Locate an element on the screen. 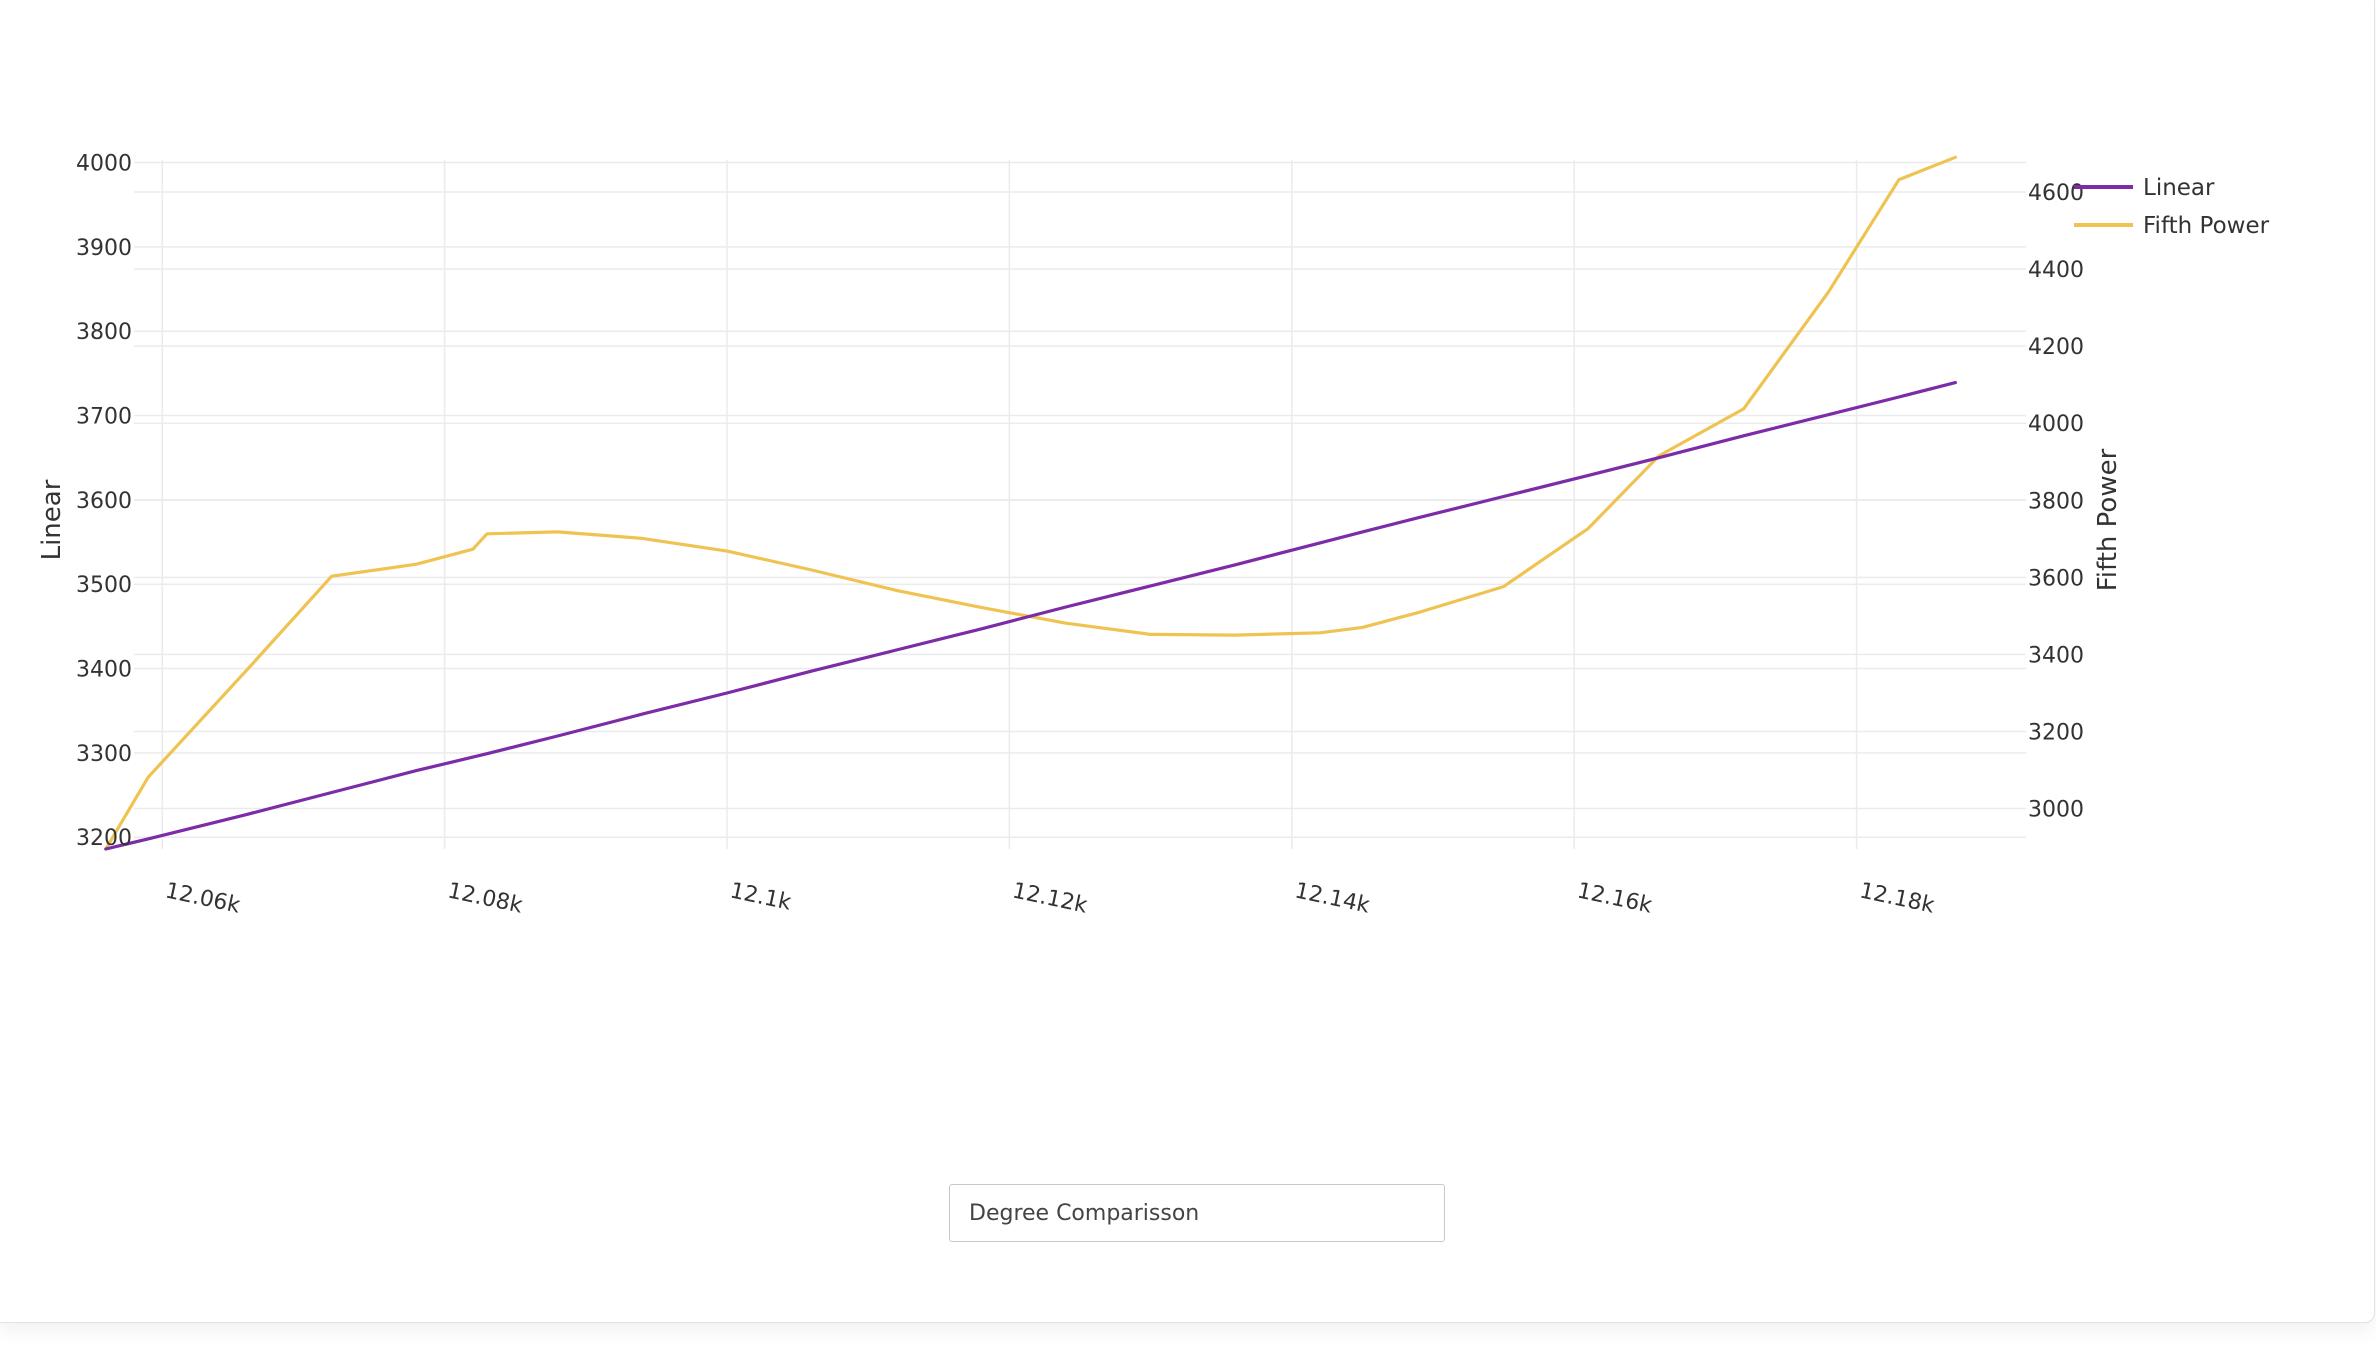 The height and width of the screenshot is (1360, 2376). legend-item-fifth-power: Fifth Power is located at coordinates (2172, 226).